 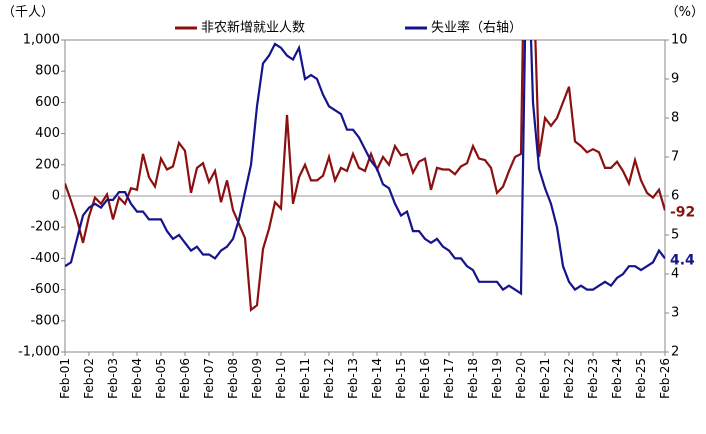 I want to click on x-tick-label: Feb-07, so click(x=209, y=378).